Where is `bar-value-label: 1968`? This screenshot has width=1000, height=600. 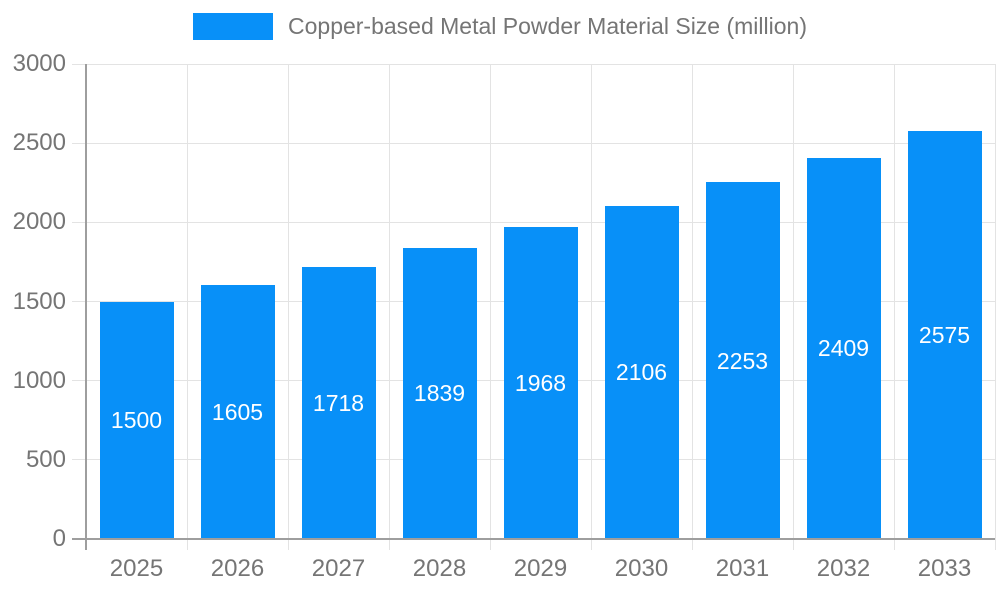
bar-value-label: 1968 is located at coordinates (540, 383).